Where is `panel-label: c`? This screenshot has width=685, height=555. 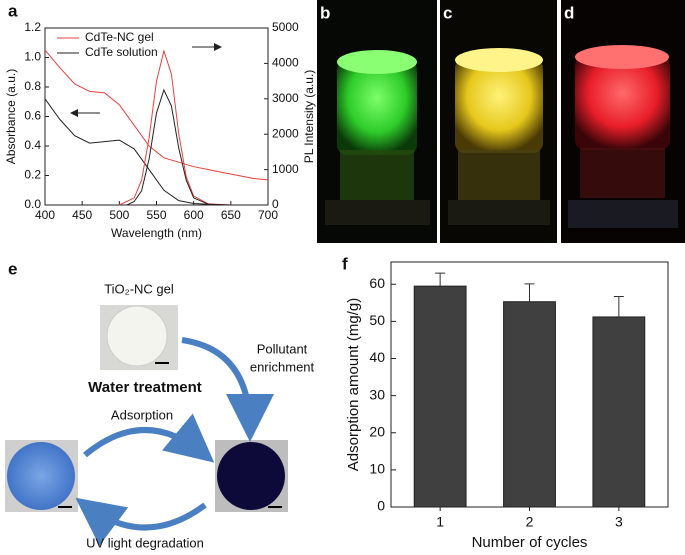
panel-label: c is located at coordinates (447, 12).